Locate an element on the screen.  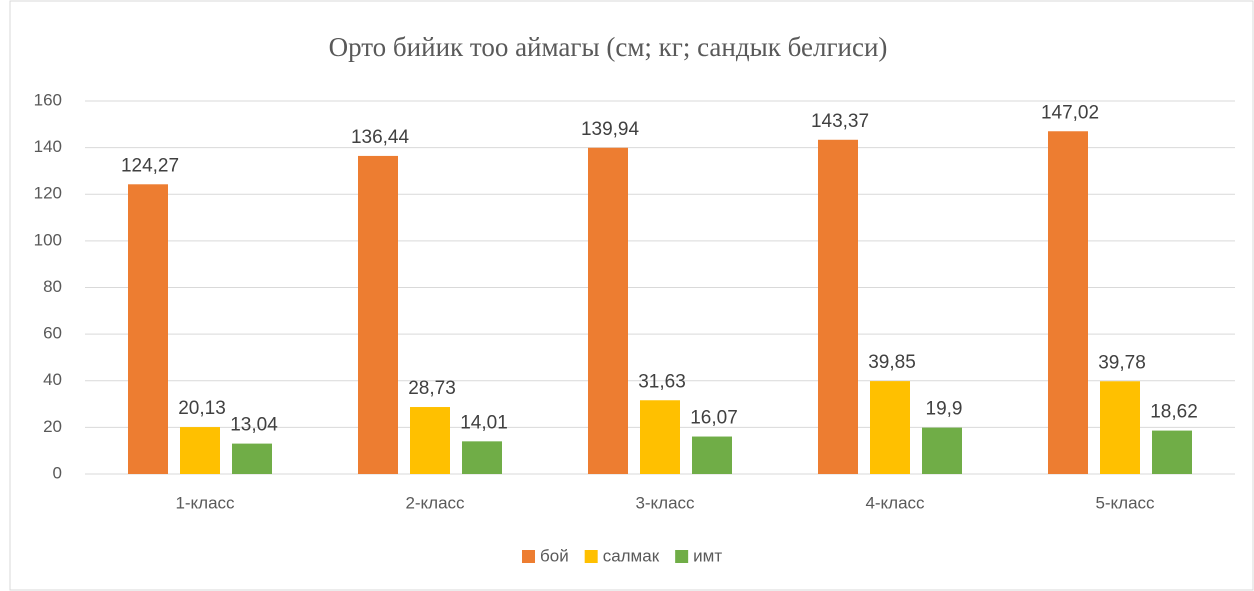
legend-label: бой is located at coordinates (554, 555).